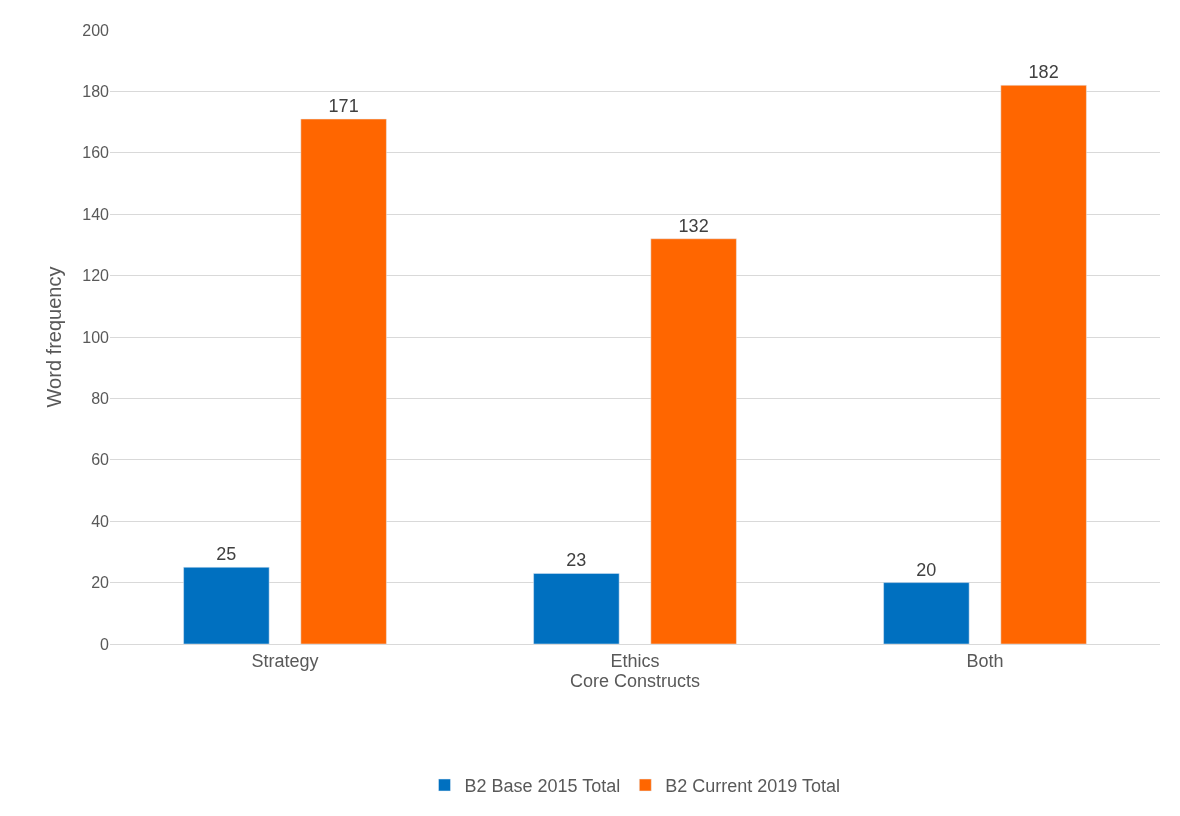 This screenshot has height=816, width=1180. Describe the element at coordinates (100, 521) in the screenshot. I see `y-tick-label: 40` at that location.